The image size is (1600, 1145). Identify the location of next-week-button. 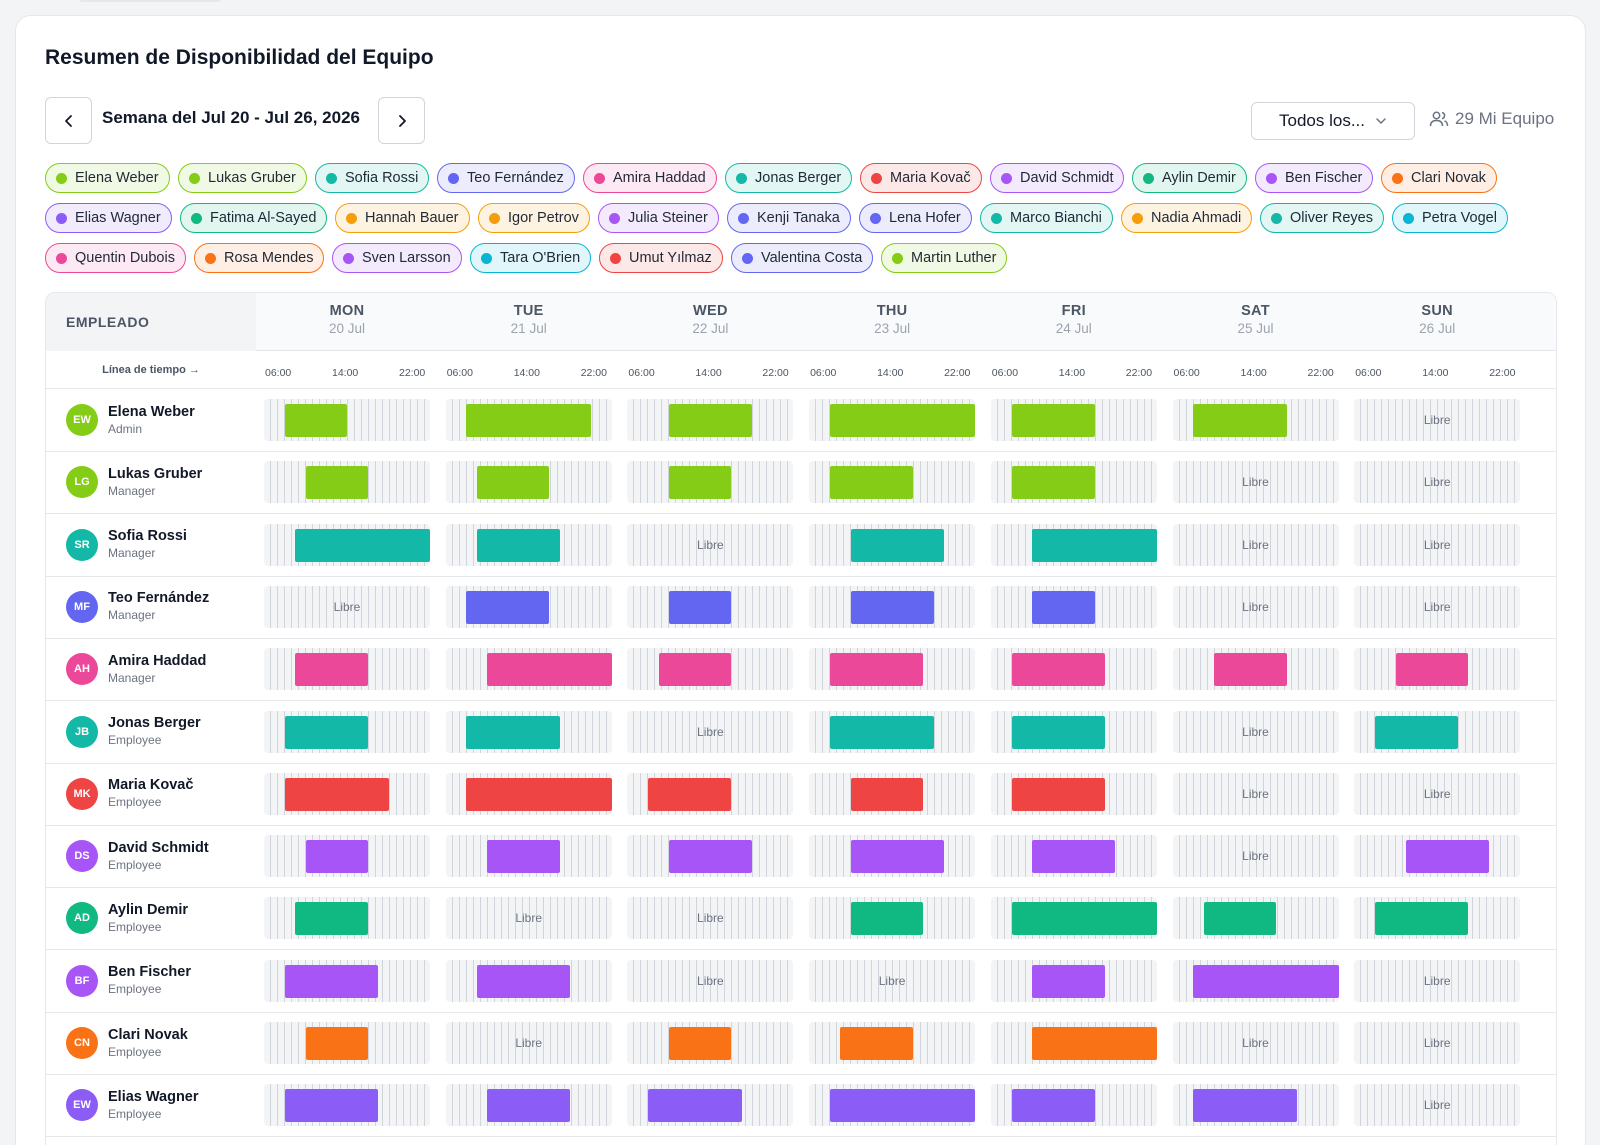
(401, 120).